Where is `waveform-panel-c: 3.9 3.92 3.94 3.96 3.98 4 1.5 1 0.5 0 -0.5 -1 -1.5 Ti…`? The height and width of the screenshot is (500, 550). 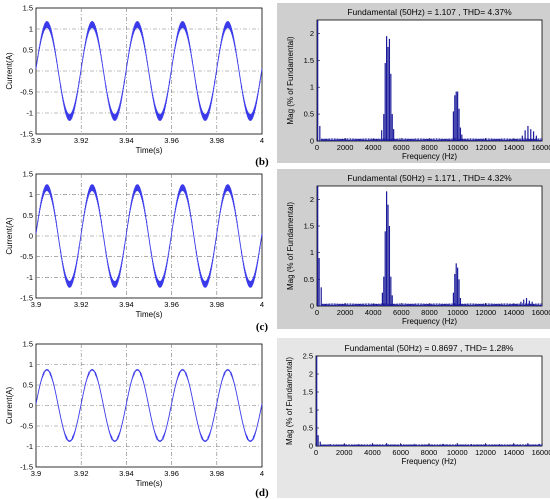 waveform-panel-c: 3.9 3.92 3.94 3.96 3.98 4 1.5 1 0.5 0 -0.5 -1 -1.5 Ti… is located at coordinates (134, 245).